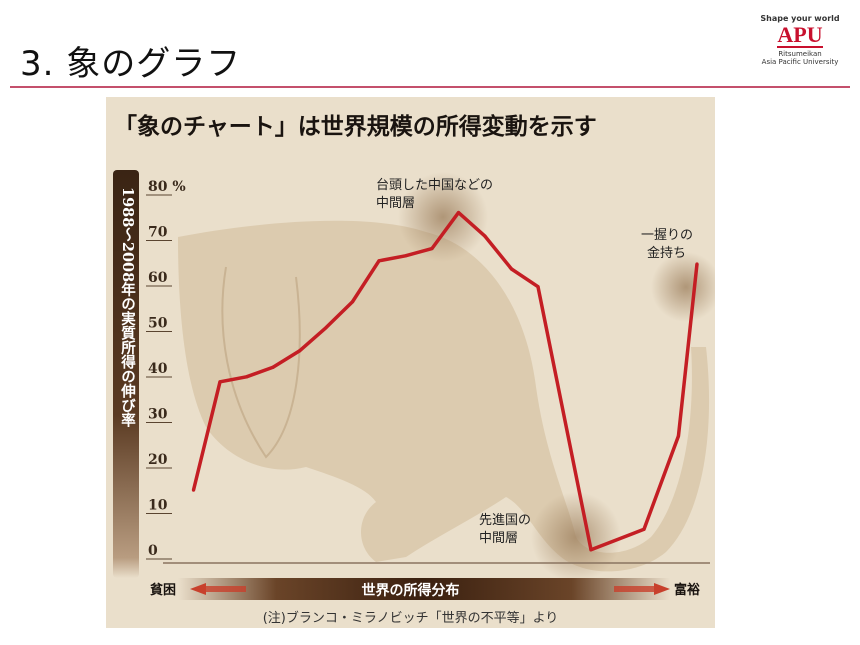  Describe the element at coordinates (800, 54) in the screenshot. I see `logo-university-1: Ritsumeikan` at that location.